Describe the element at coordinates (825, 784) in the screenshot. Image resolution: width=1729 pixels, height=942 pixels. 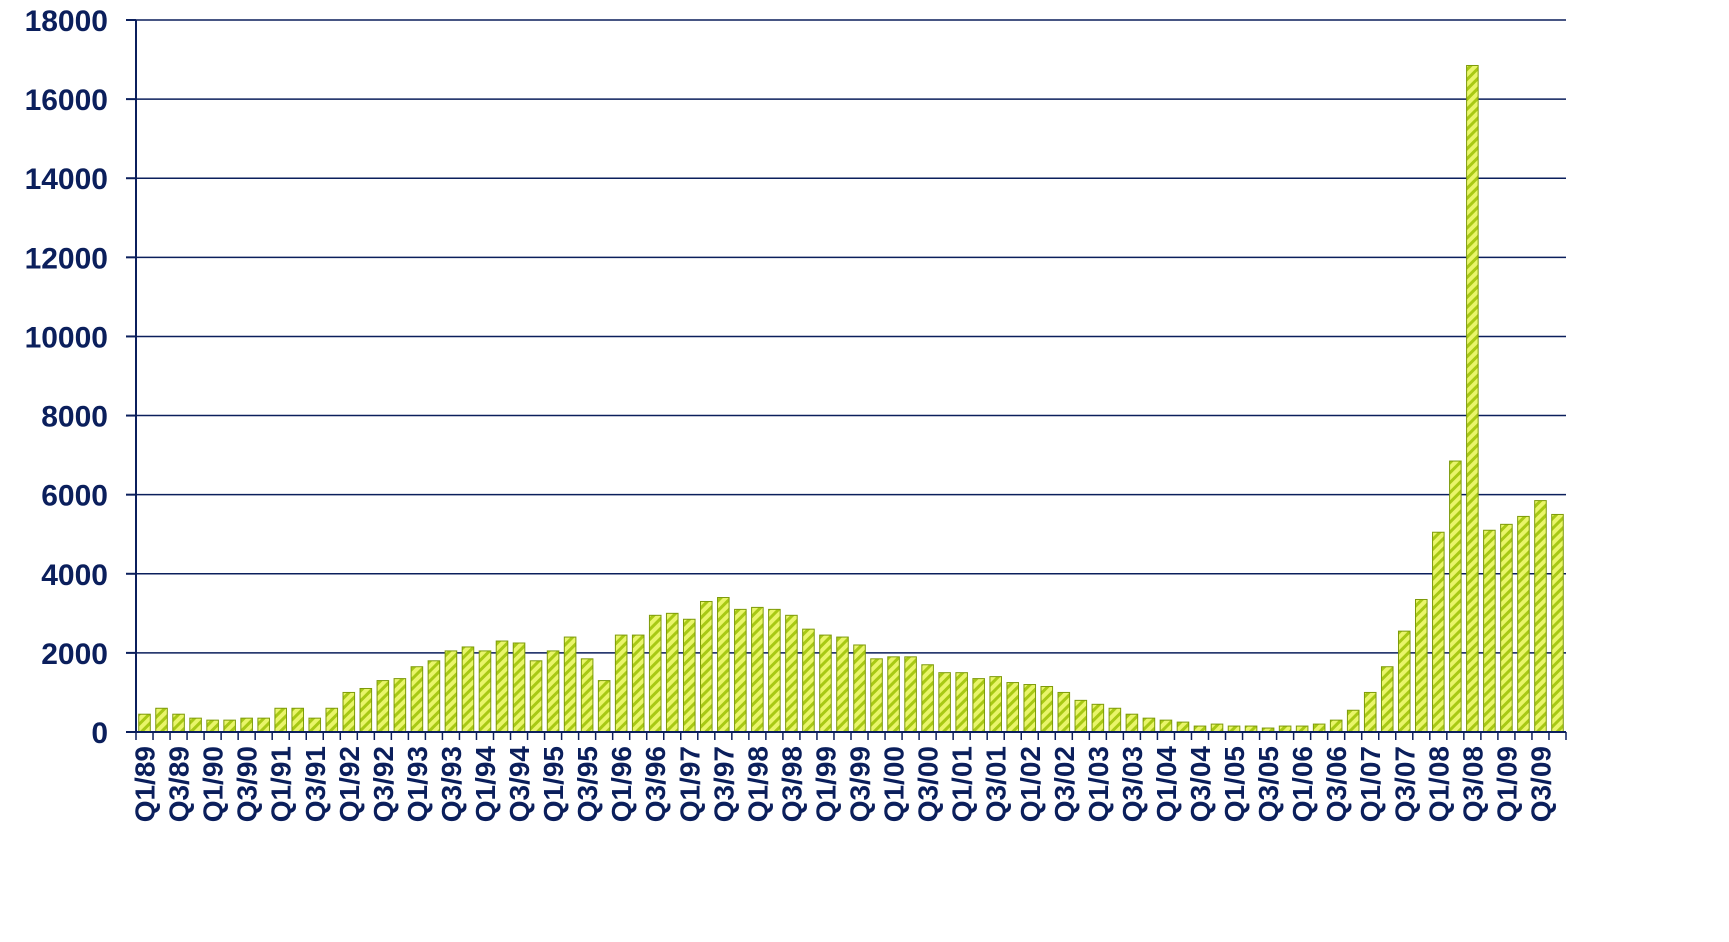
I see `x-tick-label: Q1/99` at that location.